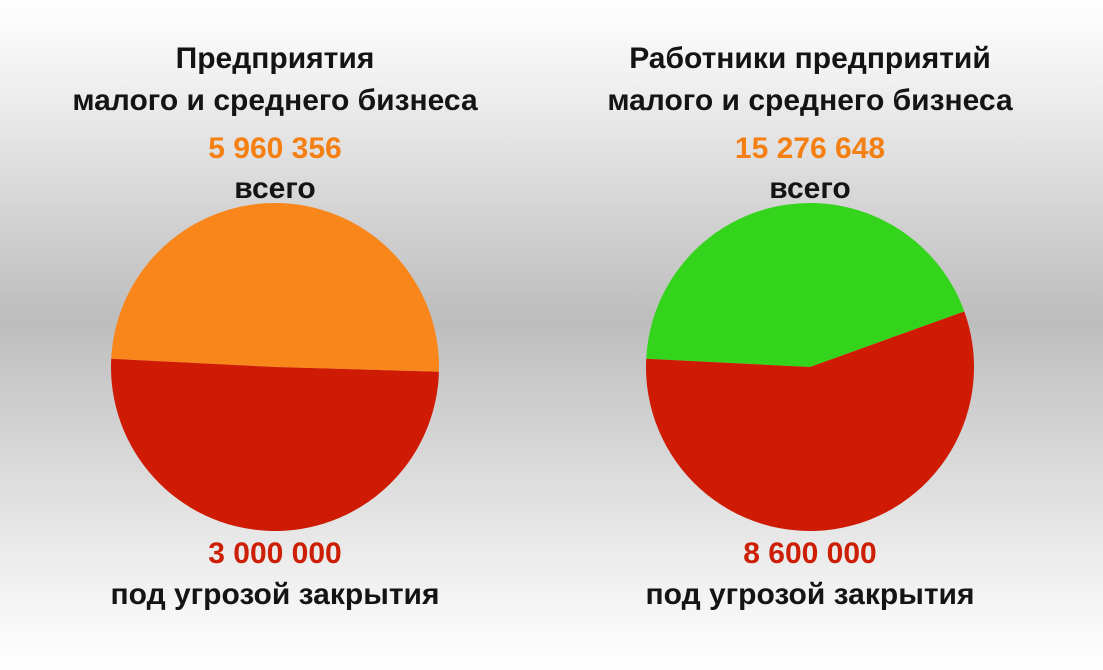  Describe the element at coordinates (810, 58) in the screenshot. I see `title-line-1: Работники предприятий` at that location.